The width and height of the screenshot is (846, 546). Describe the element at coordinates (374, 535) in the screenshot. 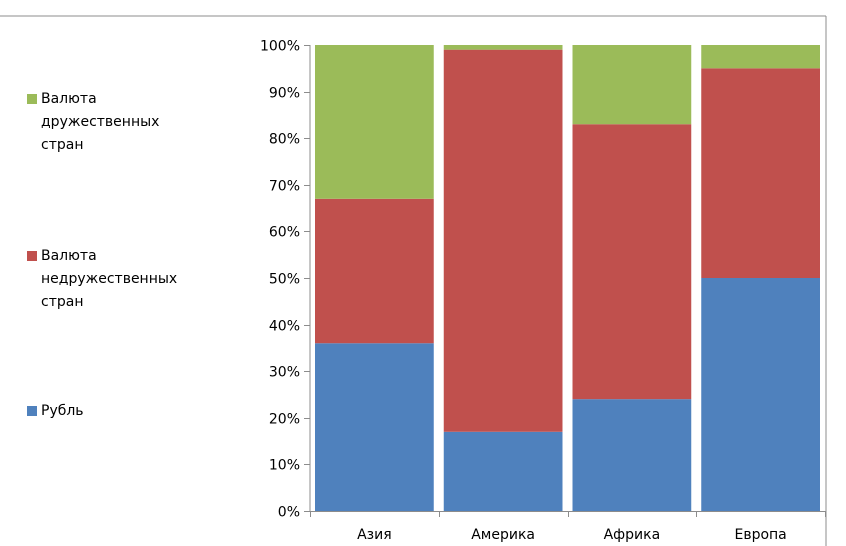

I see `x-category-label: Азия` at that location.